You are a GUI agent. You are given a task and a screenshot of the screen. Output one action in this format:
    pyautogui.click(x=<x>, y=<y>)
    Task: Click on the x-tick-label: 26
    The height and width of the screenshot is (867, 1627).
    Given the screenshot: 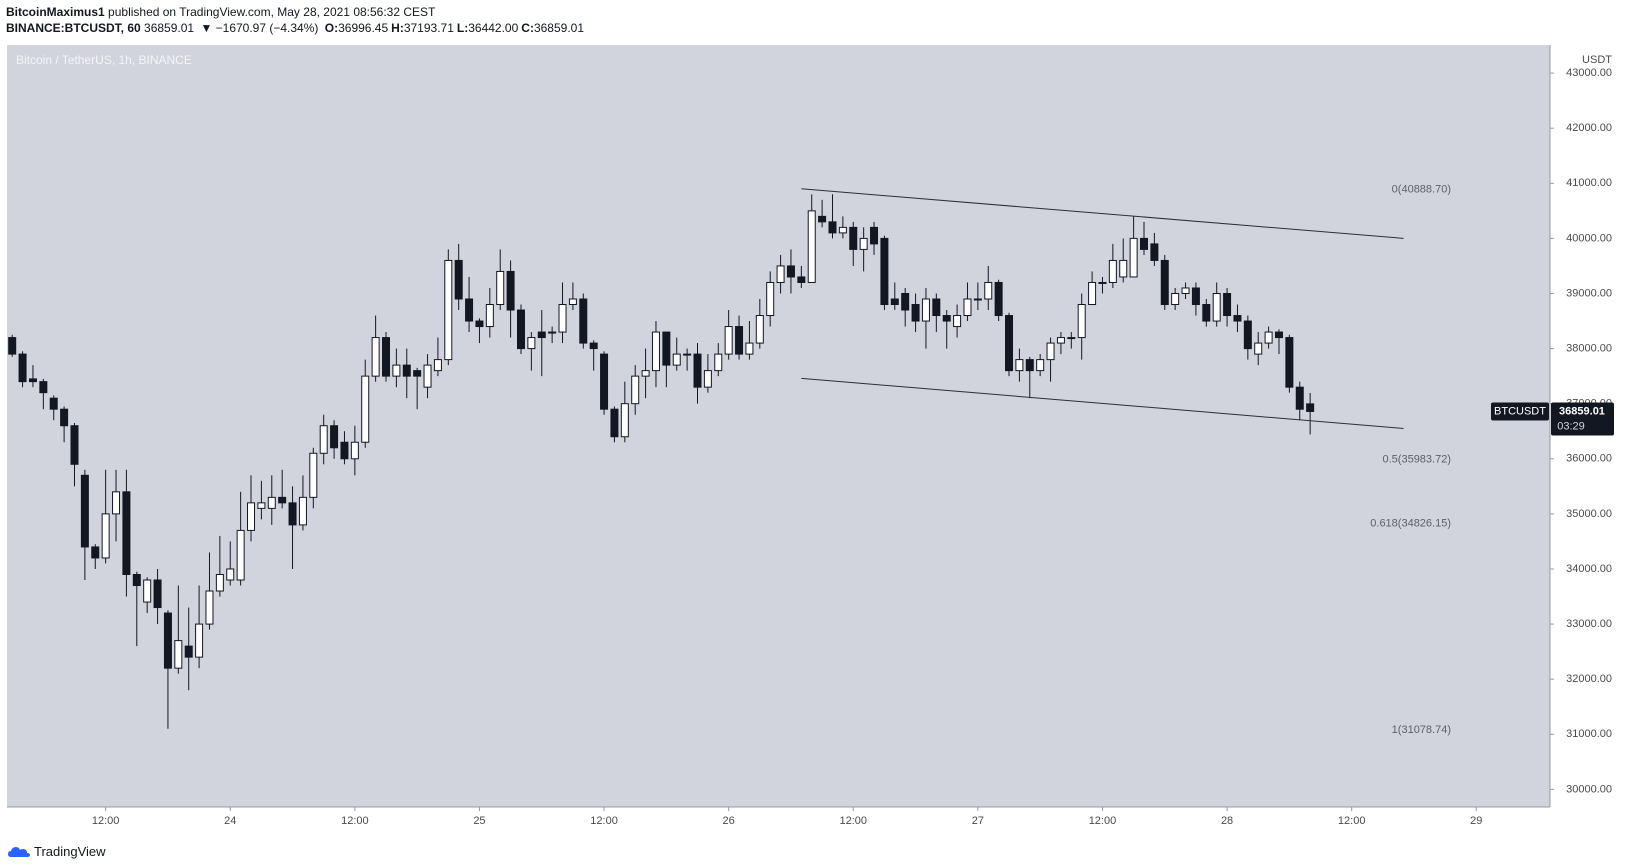 What is the action you would take?
    pyautogui.click(x=729, y=821)
    